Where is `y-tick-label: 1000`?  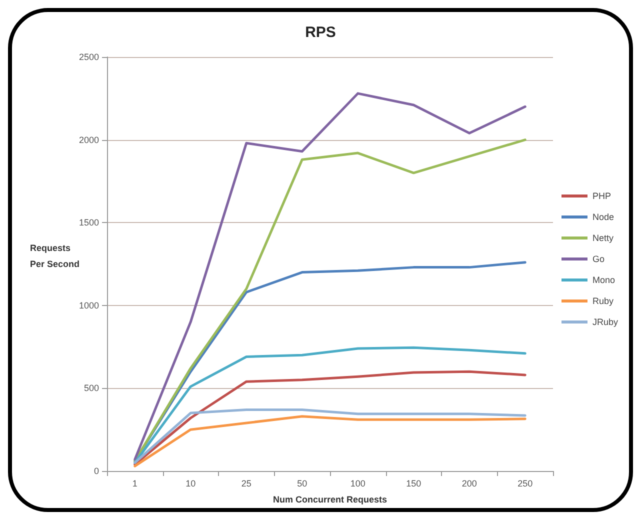 y-tick-label: 1000 is located at coordinates (88, 305).